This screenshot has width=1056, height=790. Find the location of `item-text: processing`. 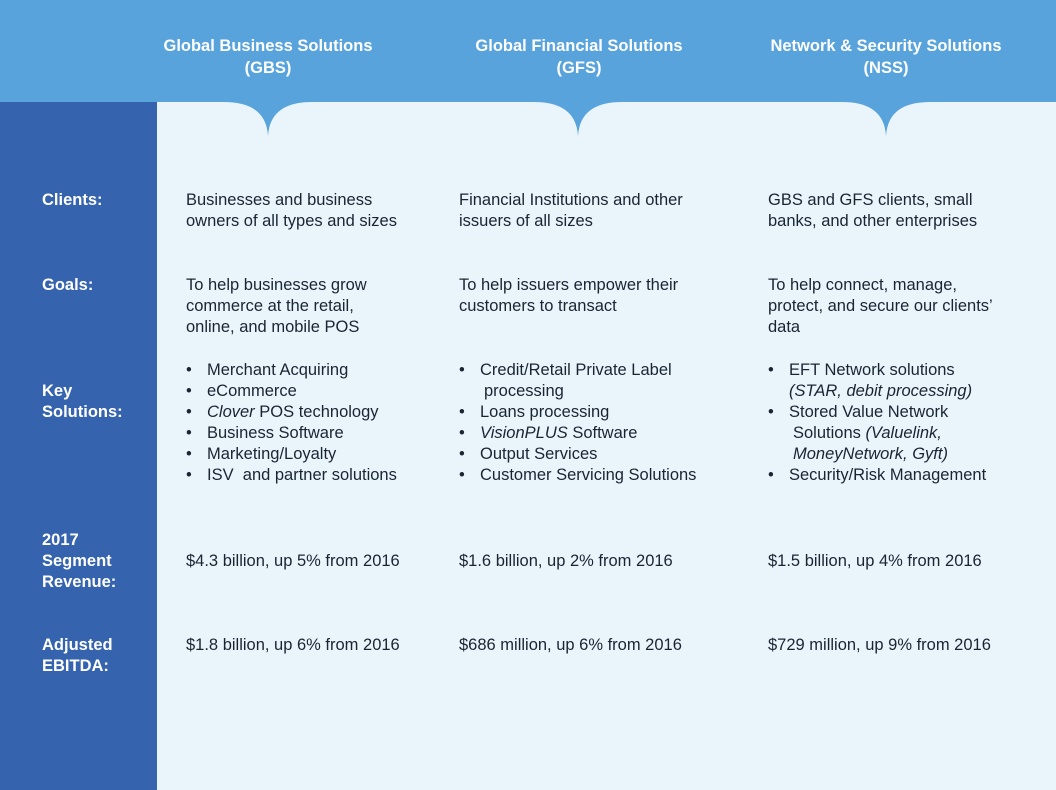

item-text: processing is located at coordinates (524, 391).